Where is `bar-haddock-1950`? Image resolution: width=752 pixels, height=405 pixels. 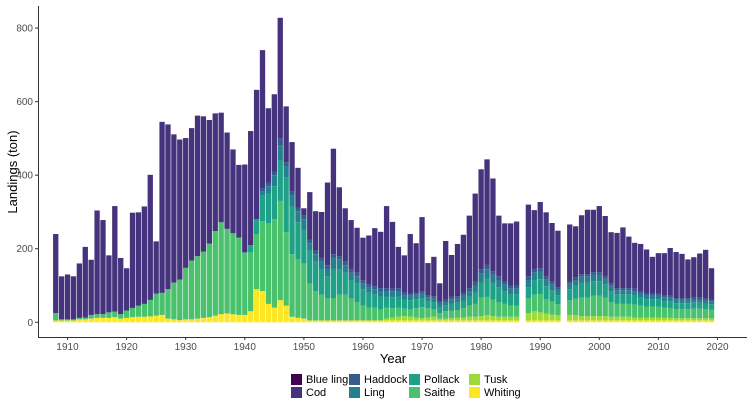
bar-haddock-1950 is located at coordinates (304, 217).